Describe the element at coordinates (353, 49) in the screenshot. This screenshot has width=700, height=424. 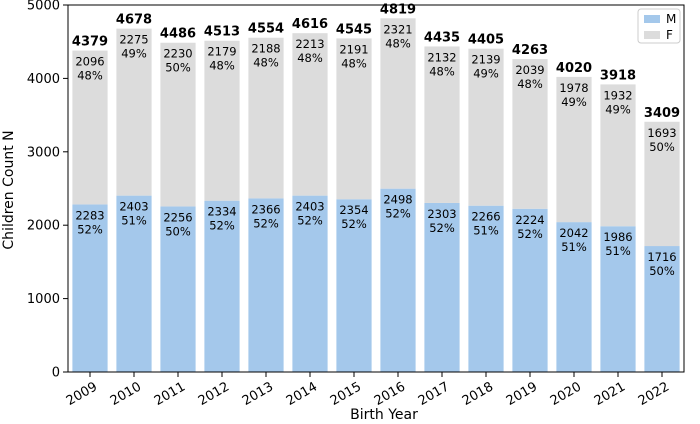
I see `label-f-value-2015: 2191` at that location.